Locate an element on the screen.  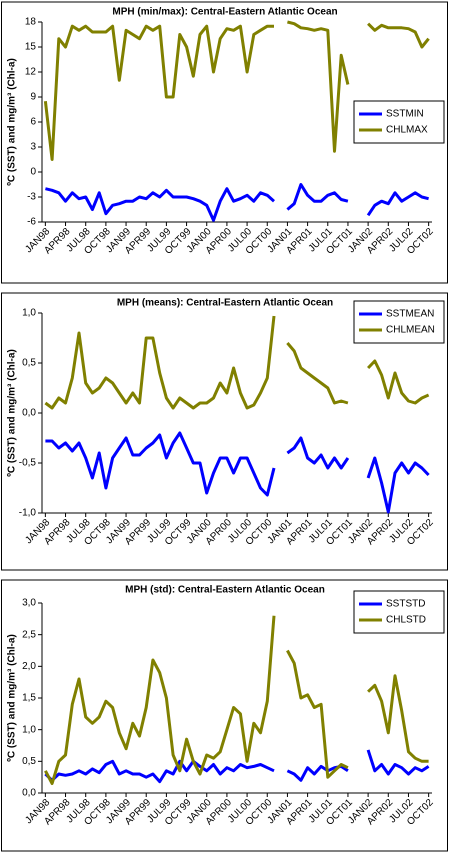
y-tick-label: 2,0 is located at coordinates (29, 666).